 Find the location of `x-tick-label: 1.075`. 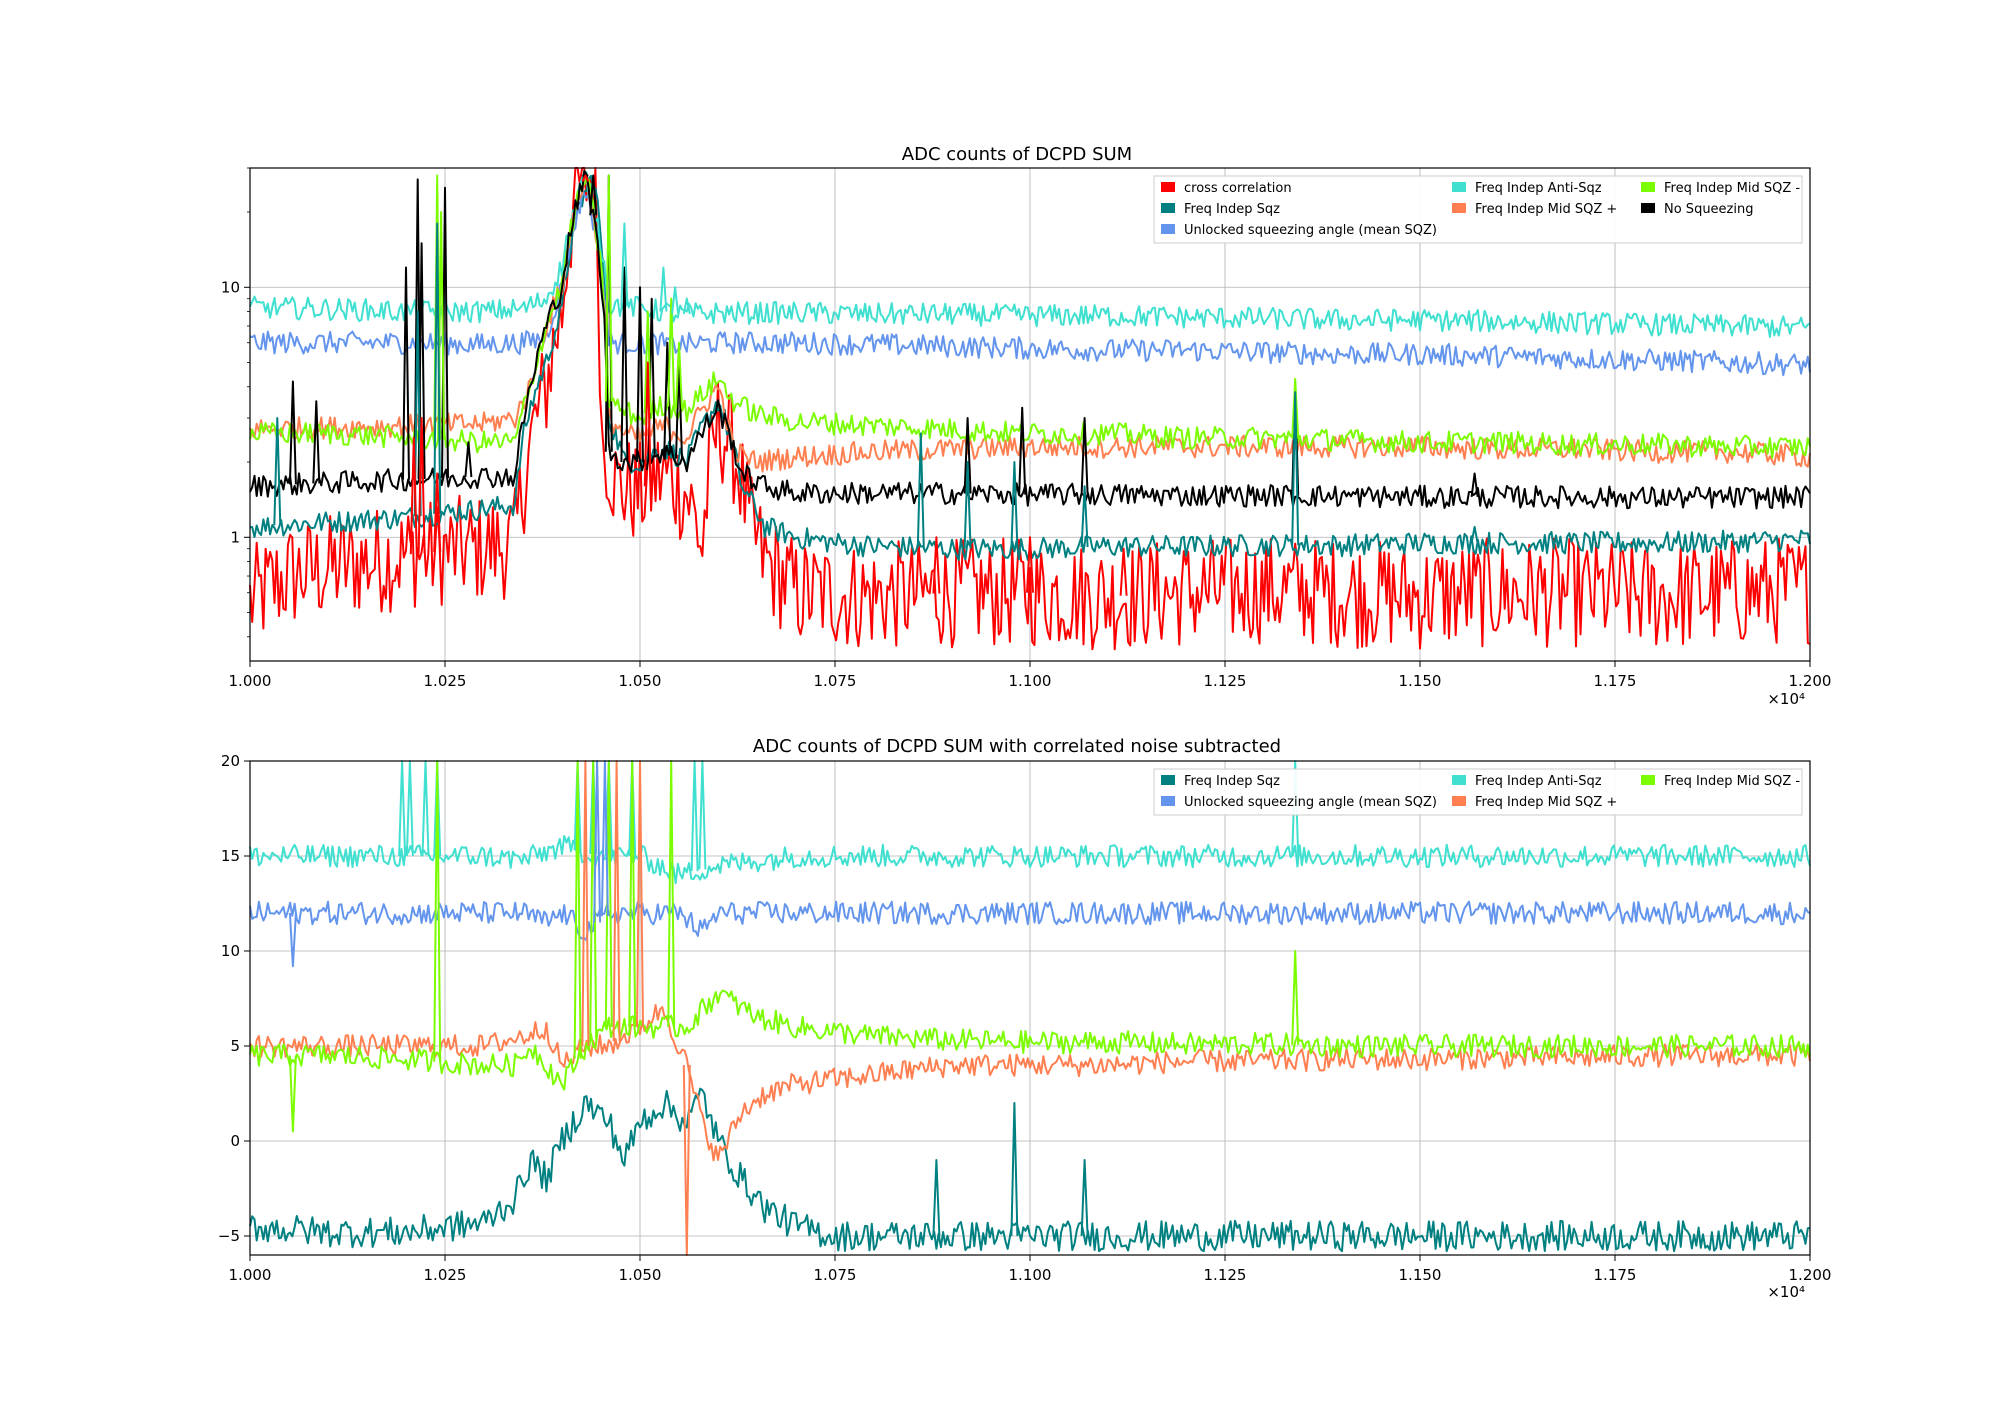

x-tick-label: 1.075 is located at coordinates (835, 1275).